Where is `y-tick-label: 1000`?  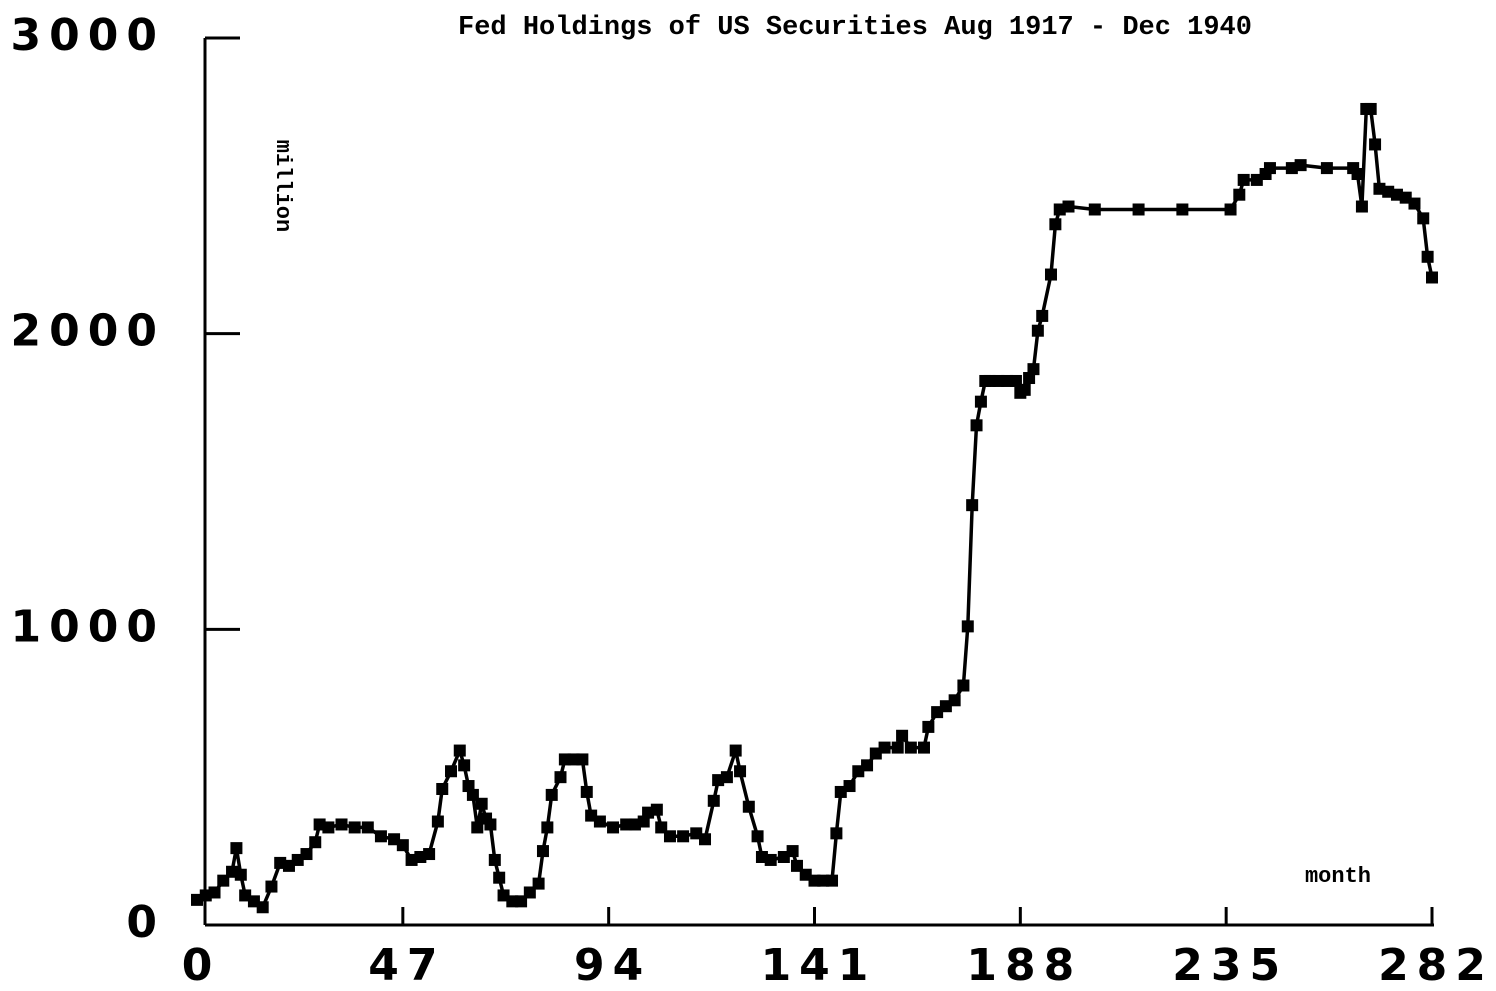
y-tick-label: 1000 is located at coordinates (88, 626).